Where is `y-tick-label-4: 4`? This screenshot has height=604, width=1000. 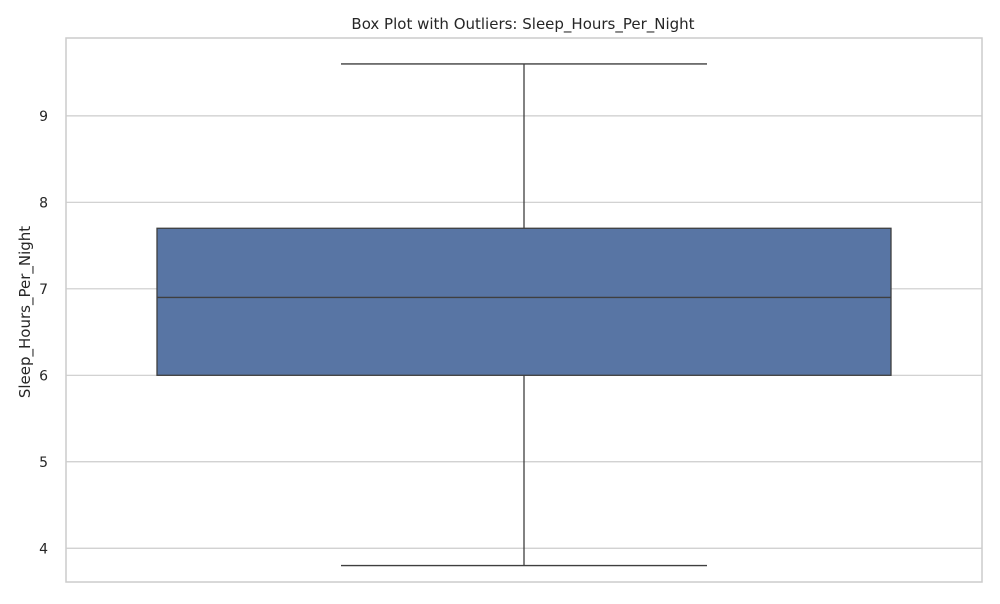 y-tick-label-4: 4 is located at coordinates (43, 549).